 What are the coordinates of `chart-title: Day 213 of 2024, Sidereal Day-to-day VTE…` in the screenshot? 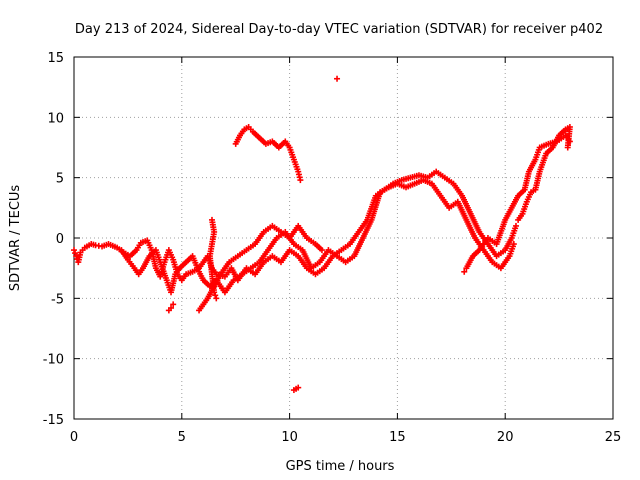 It's located at (339, 29).